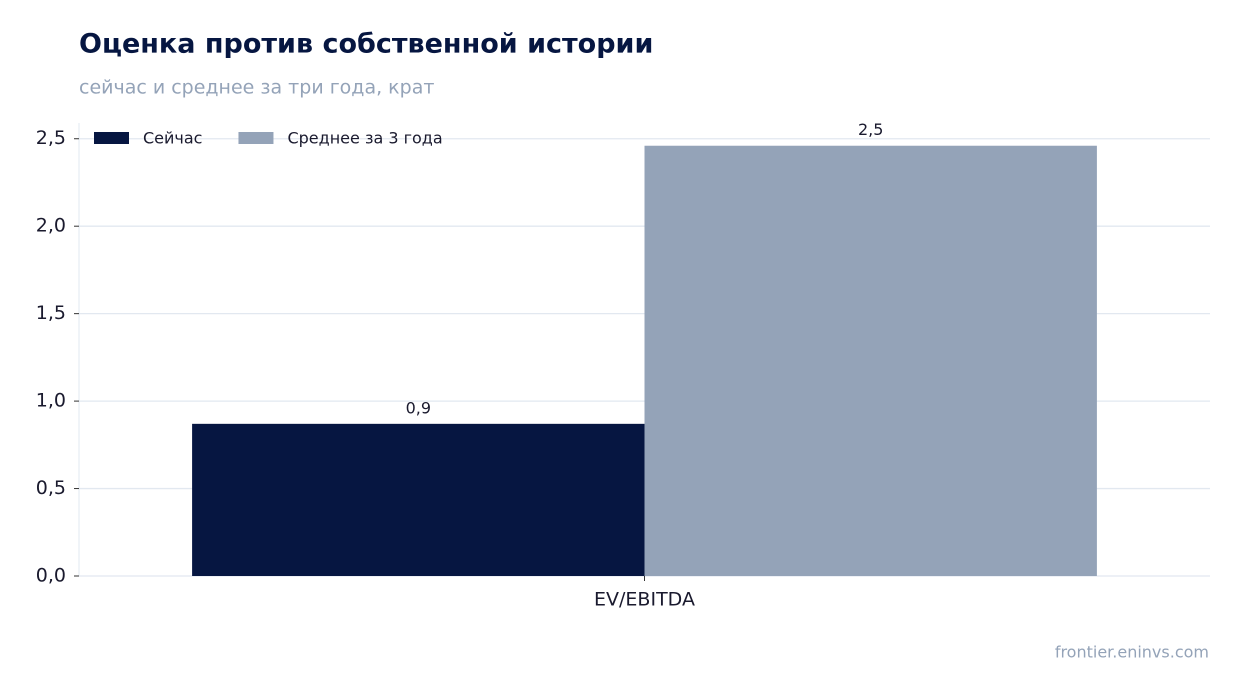  Describe the element at coordinates (51, 488) in the screenshot. I see `y-tick-label: 0,5` at that location.